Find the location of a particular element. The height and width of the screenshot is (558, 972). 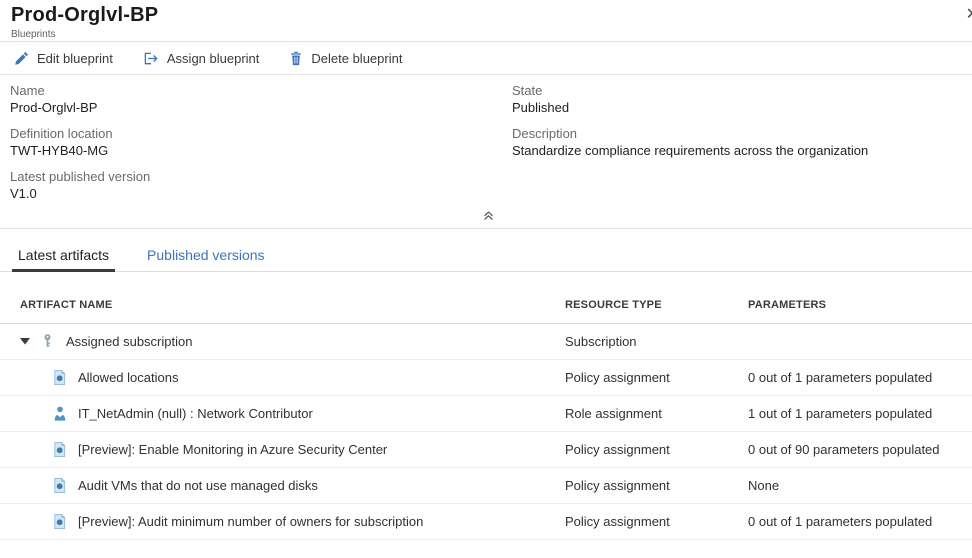

parameters-cell: 1 out of 1 parameters populated is located at coordinates (840, 413).